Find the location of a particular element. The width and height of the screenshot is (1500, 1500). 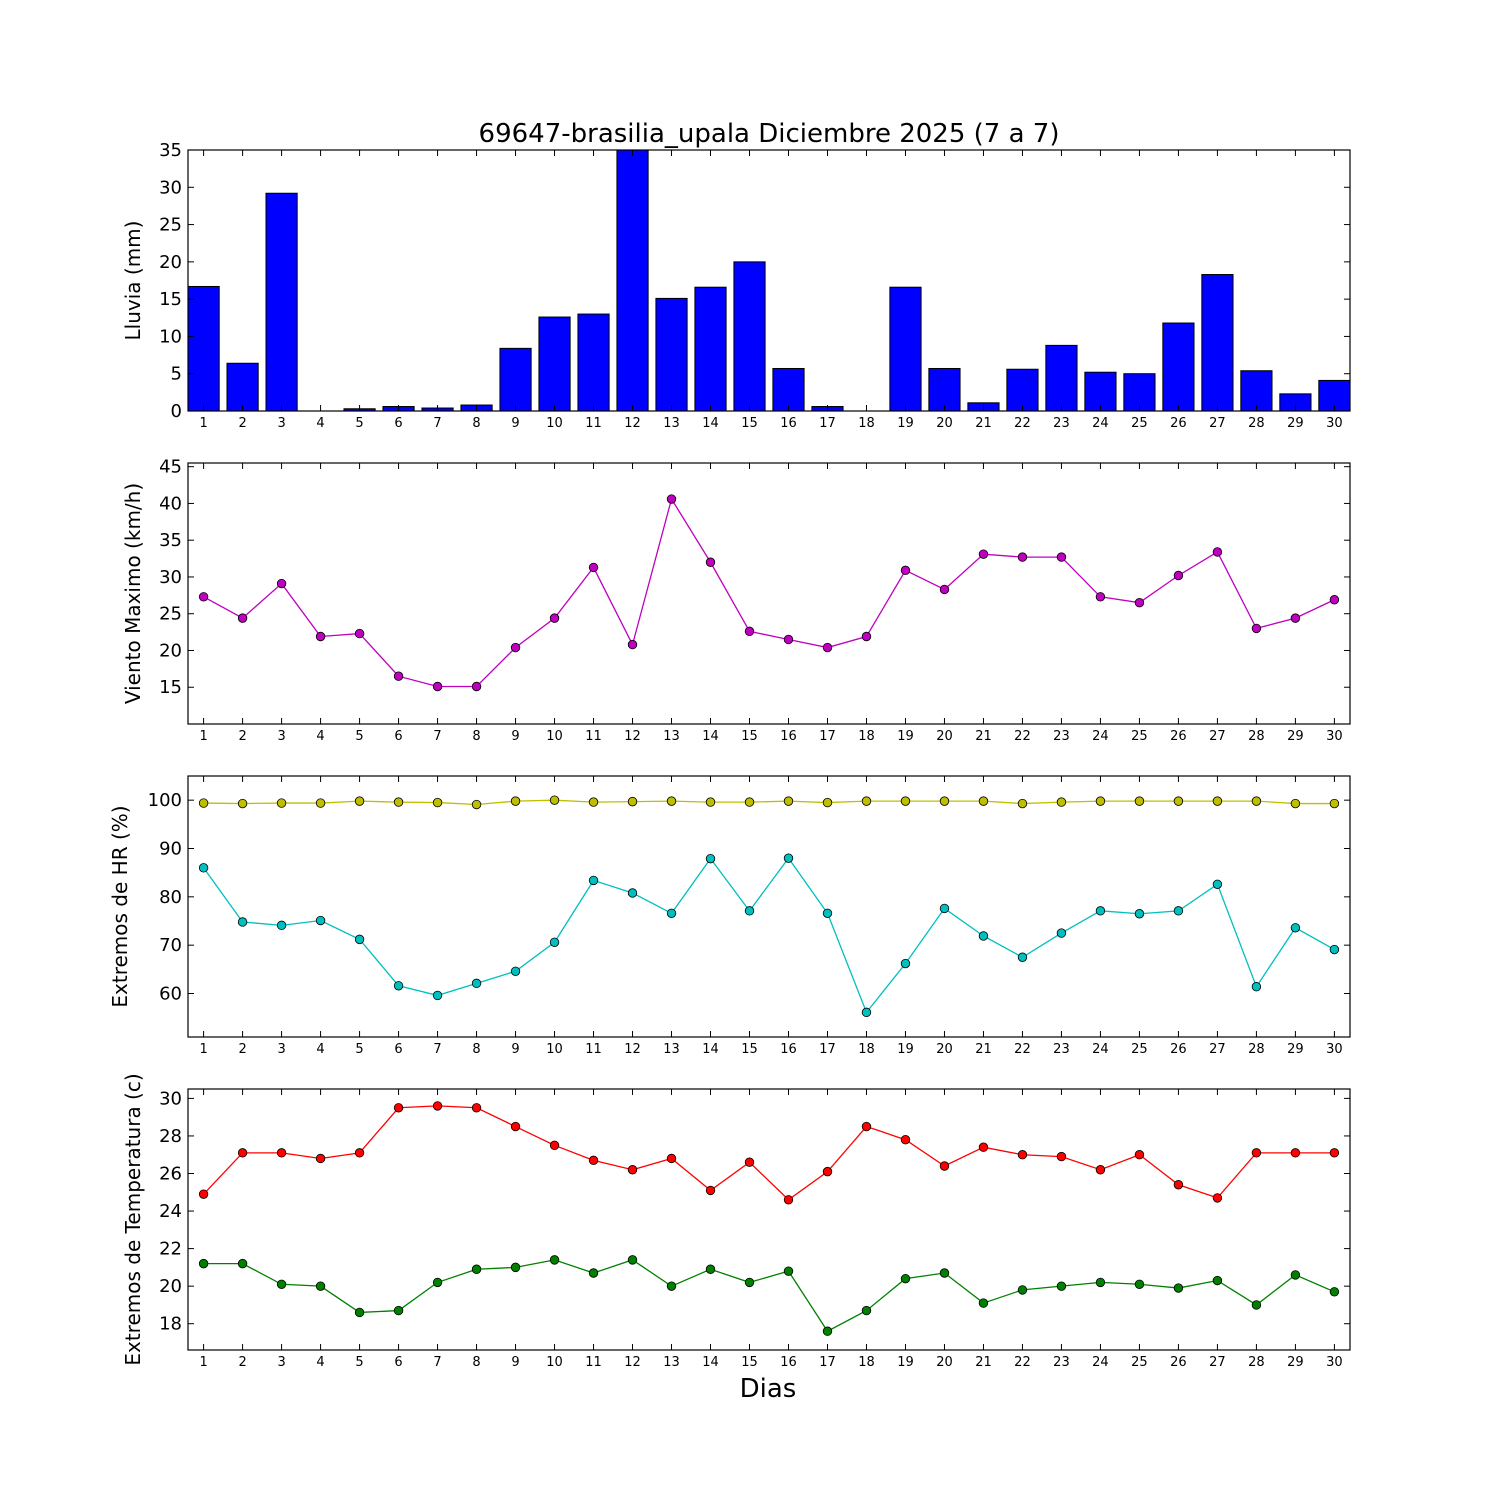

temperature-x-tick-label: 20 is located at coordinates (944, 1362).